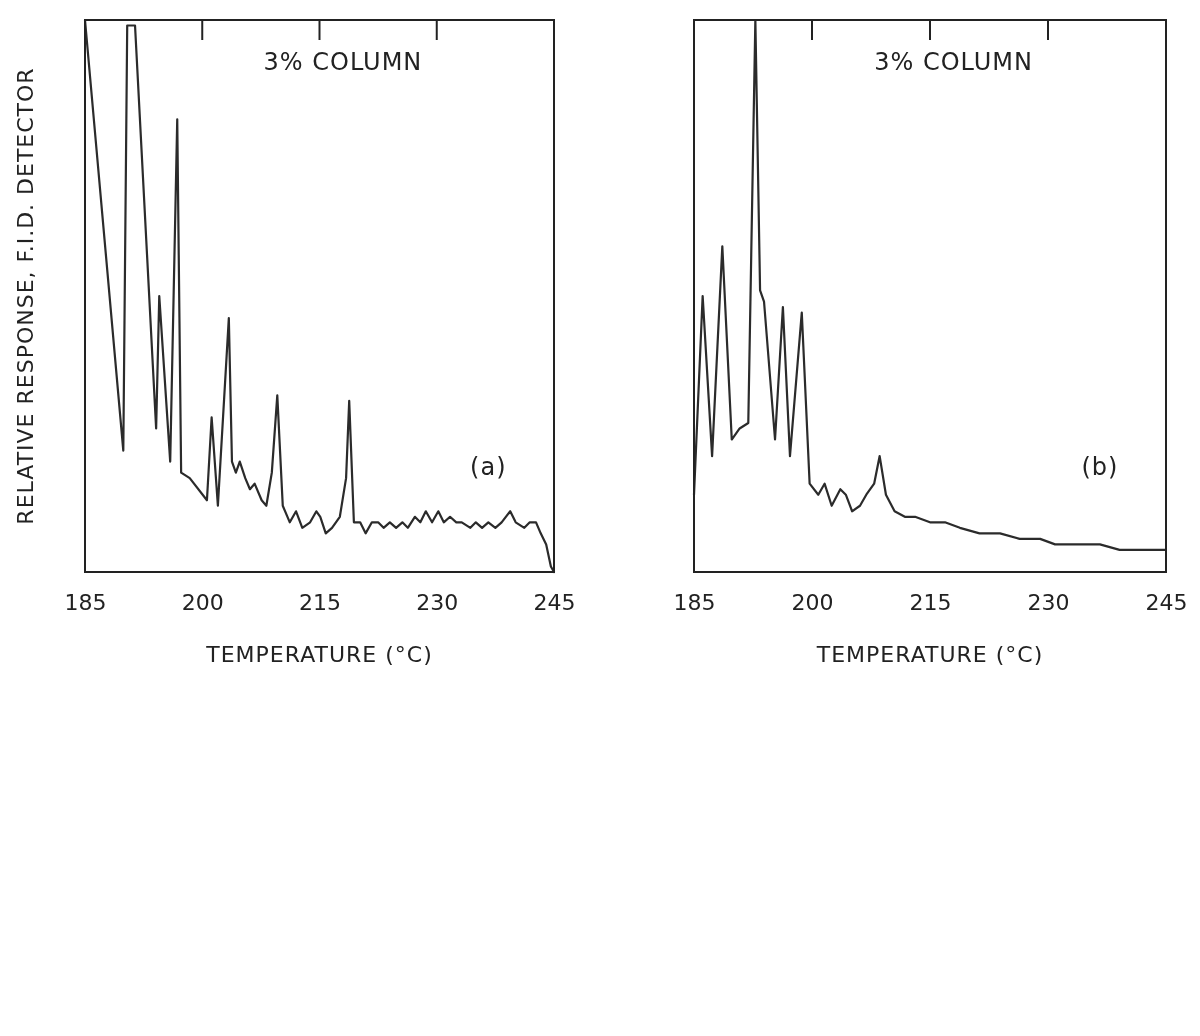  Describe the element at coordinates (488, 467) in the screenshot. I see `annotation: (a)` at that location.